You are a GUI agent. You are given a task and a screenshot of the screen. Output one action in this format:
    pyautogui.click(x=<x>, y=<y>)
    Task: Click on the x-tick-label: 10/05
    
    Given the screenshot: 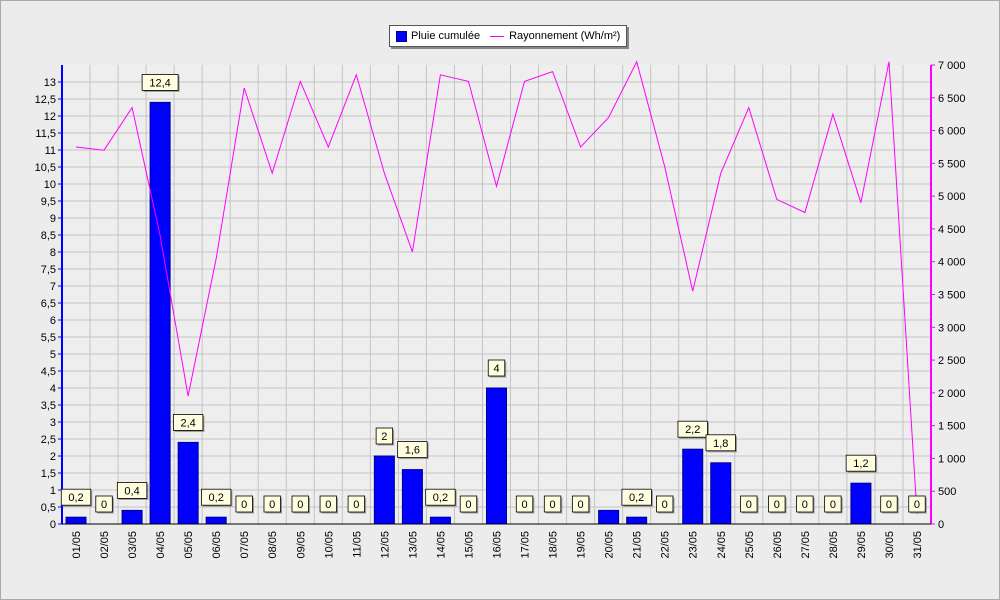 What is the action you would take?
    pyautogui.click(x=329, y=545)
    